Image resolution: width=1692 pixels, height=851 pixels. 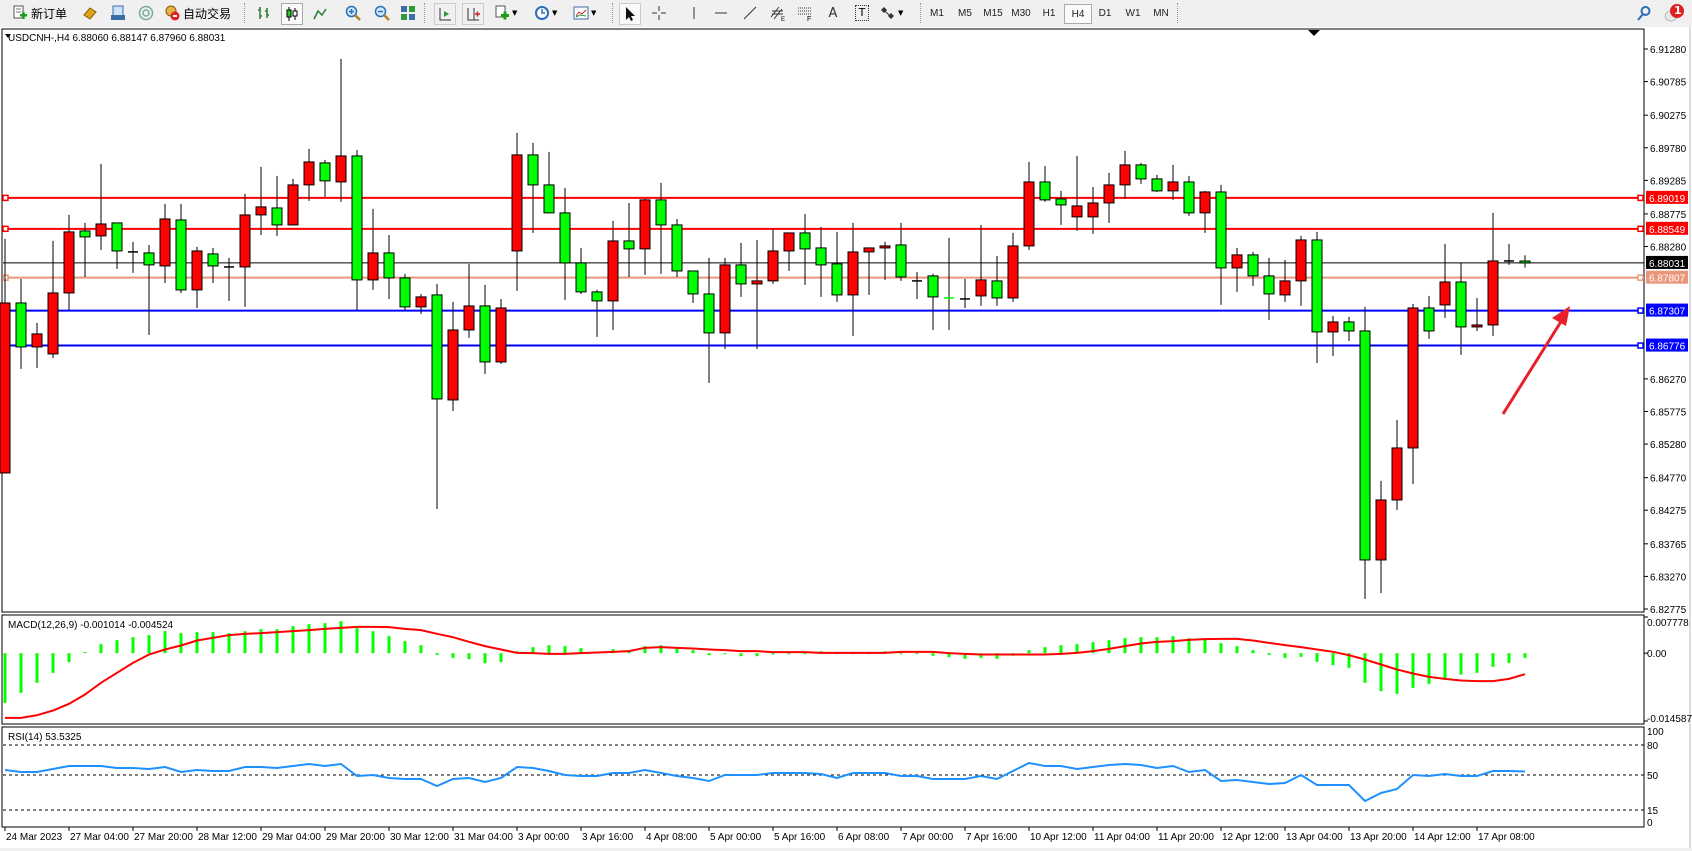 What do you see at coordinates (965, 13) in the screenshot?
I see `timeframe-m5-button: M5` at bounding box center [965, 13].